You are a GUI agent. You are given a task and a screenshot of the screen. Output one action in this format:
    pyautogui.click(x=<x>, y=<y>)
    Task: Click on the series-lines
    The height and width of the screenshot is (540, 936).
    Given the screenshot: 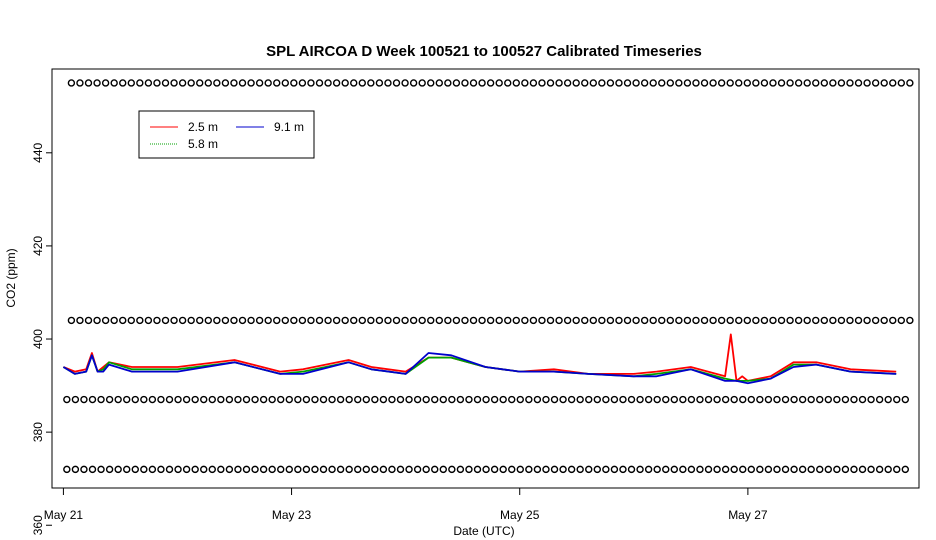 What is the action you would take?
    pyautogui.click(x=479, y=359)
    